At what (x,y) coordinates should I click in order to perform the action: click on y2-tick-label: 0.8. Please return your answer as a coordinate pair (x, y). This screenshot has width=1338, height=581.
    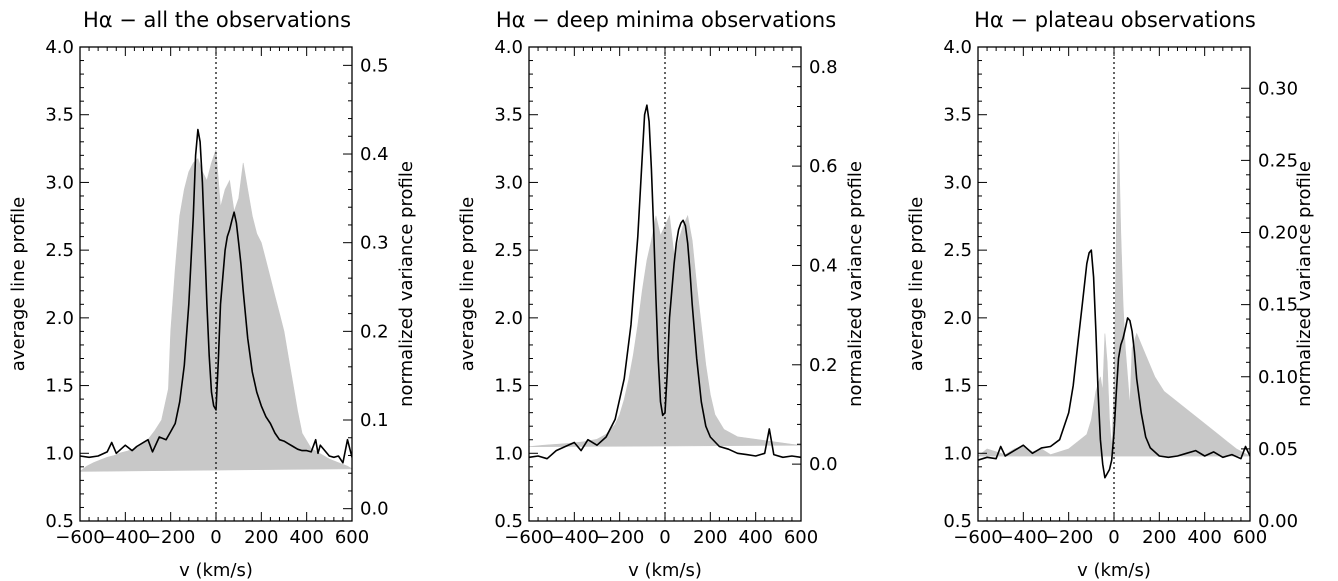
    Looking at the image, I should click on (823, 67).